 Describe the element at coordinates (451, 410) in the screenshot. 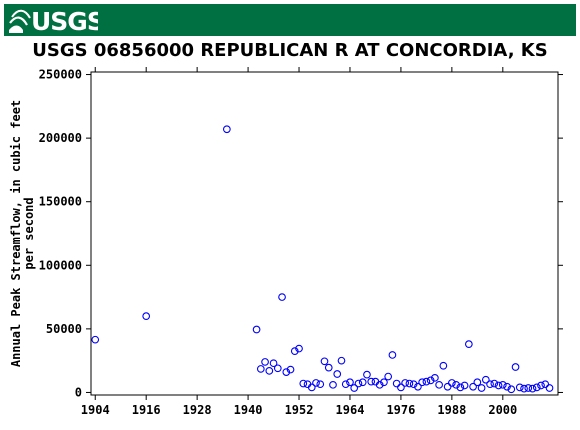

I see `x-tick-label: 1988` at that location.